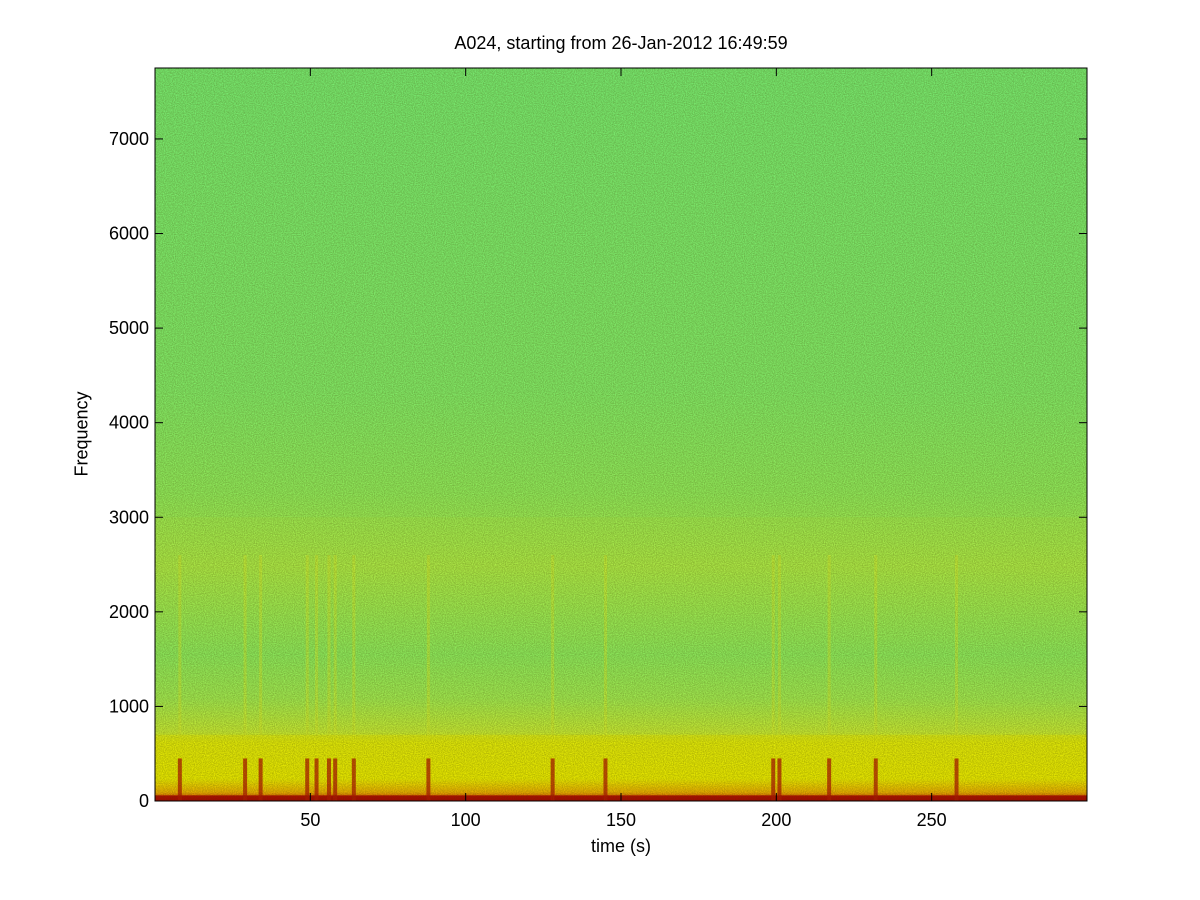 This screenshot has width=1200, height=900. I want to click on y-tick-label-6000: 6000, so click(129, 234).